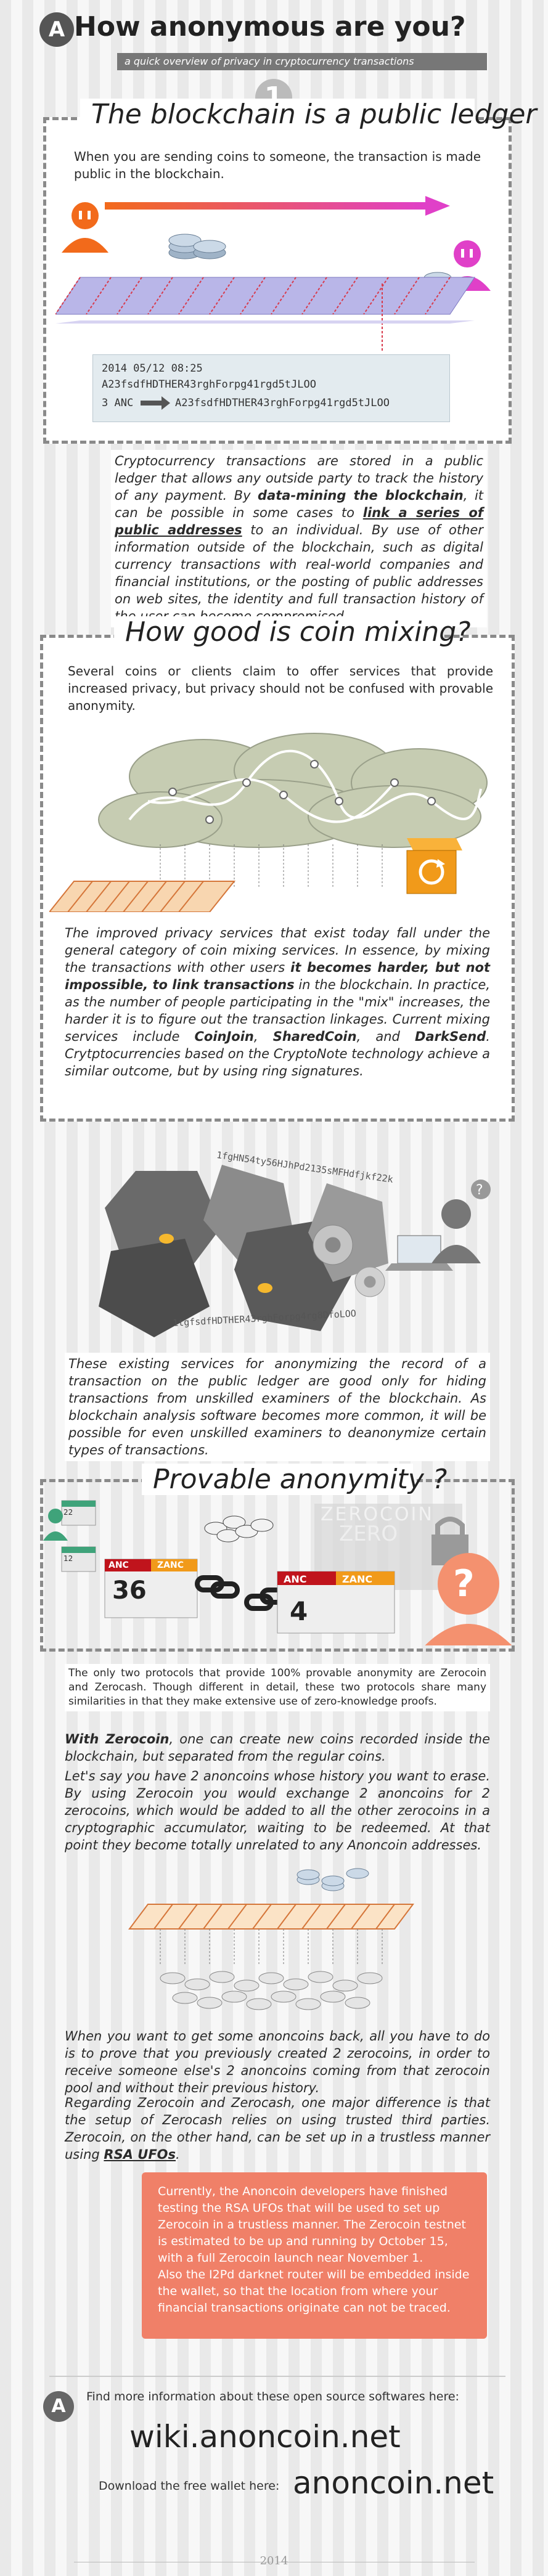 The height and width of the screenshot is (2576, 548). Describe the element at coordinates (170, 1565) in the screenshot. I see `card-zanc-label: ZANC` at that location.